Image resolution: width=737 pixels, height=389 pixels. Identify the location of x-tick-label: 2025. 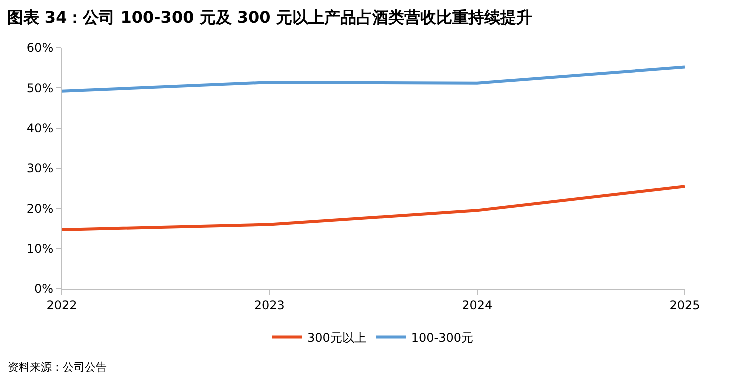
(685, 305).